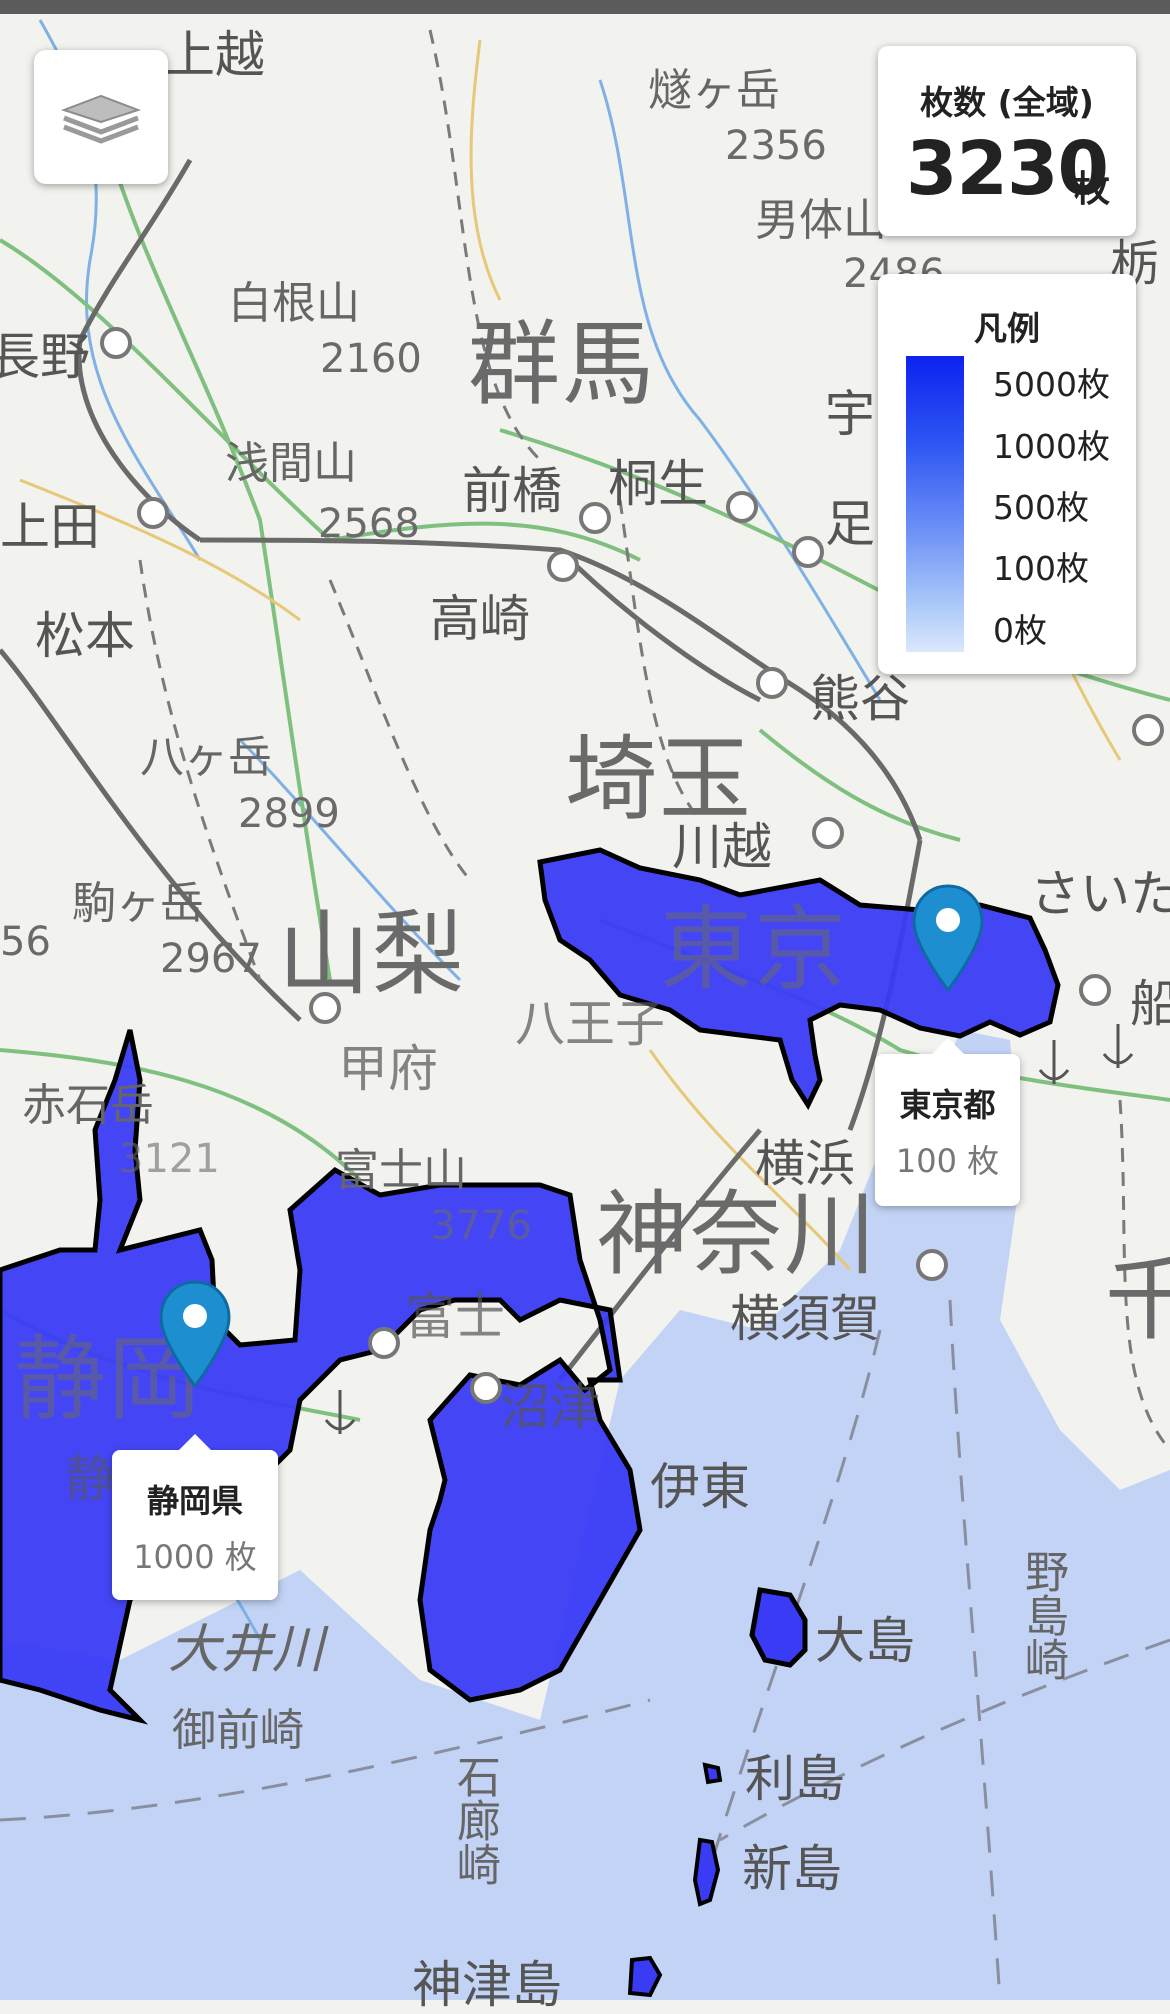  I want to click on layer-switch-button, so click(101, 117).